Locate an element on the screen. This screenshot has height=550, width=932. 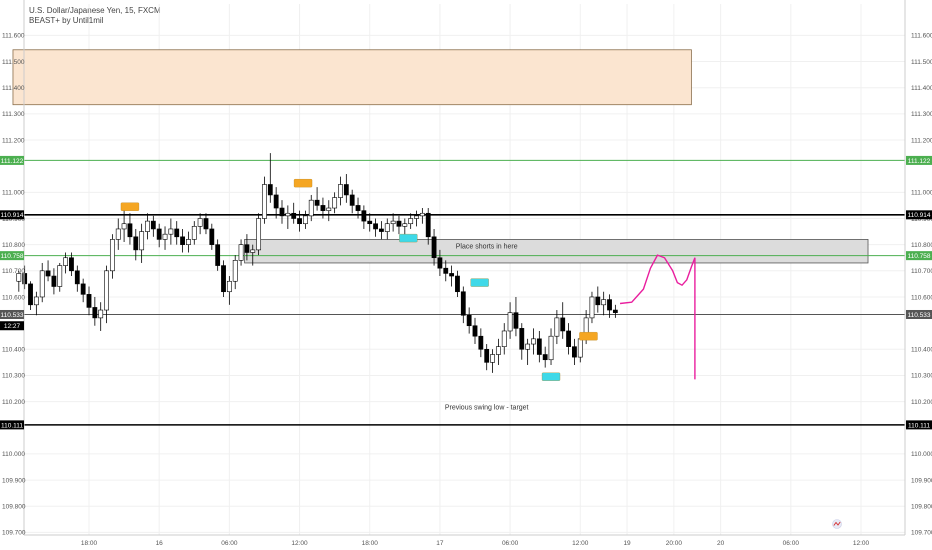
signal-badge-text: BUY is located at coordinates (408, 239).